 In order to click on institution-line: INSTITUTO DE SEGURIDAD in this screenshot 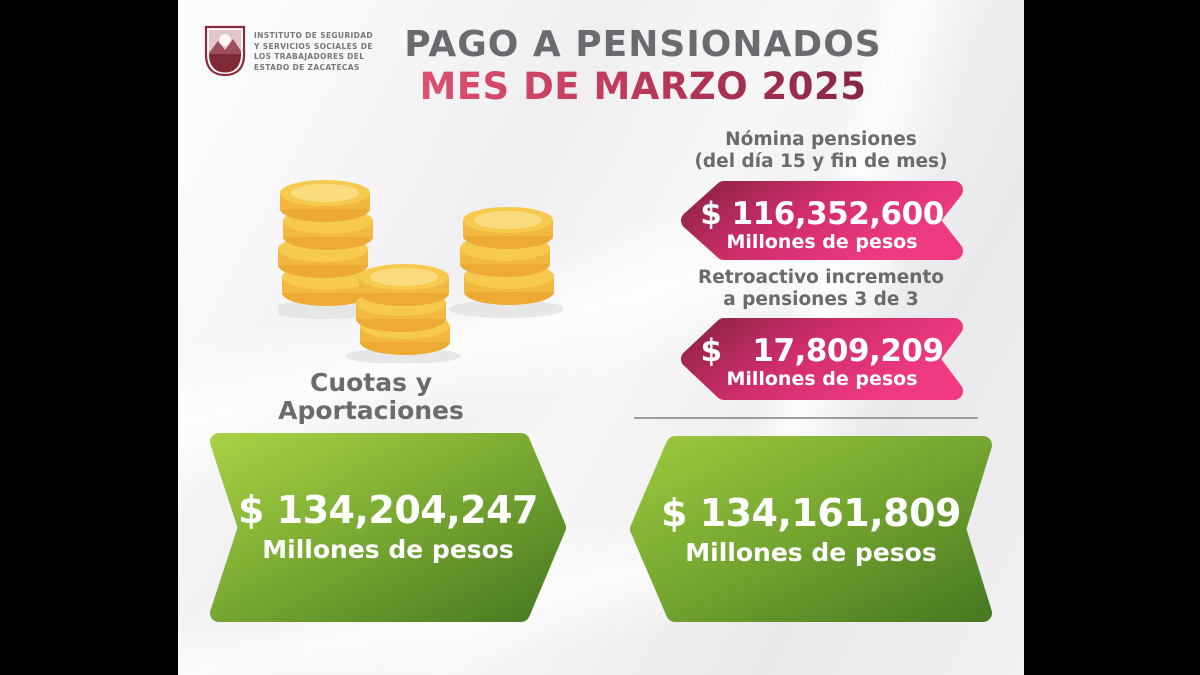, I will do `click(313, 35)`.